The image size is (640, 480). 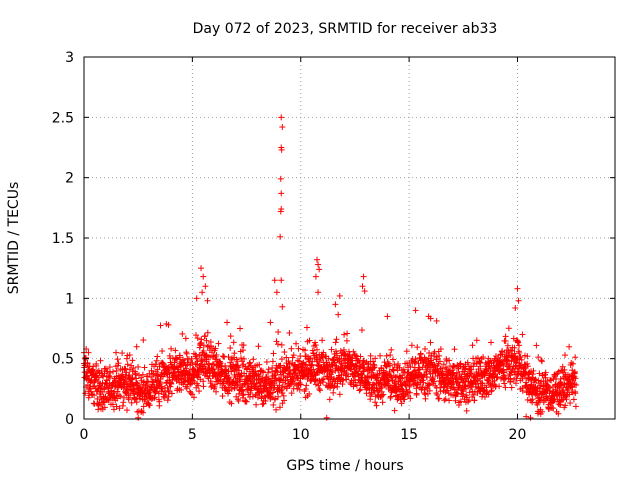 I want to click on x-tick-label: 15, so click(x=409, y=435).